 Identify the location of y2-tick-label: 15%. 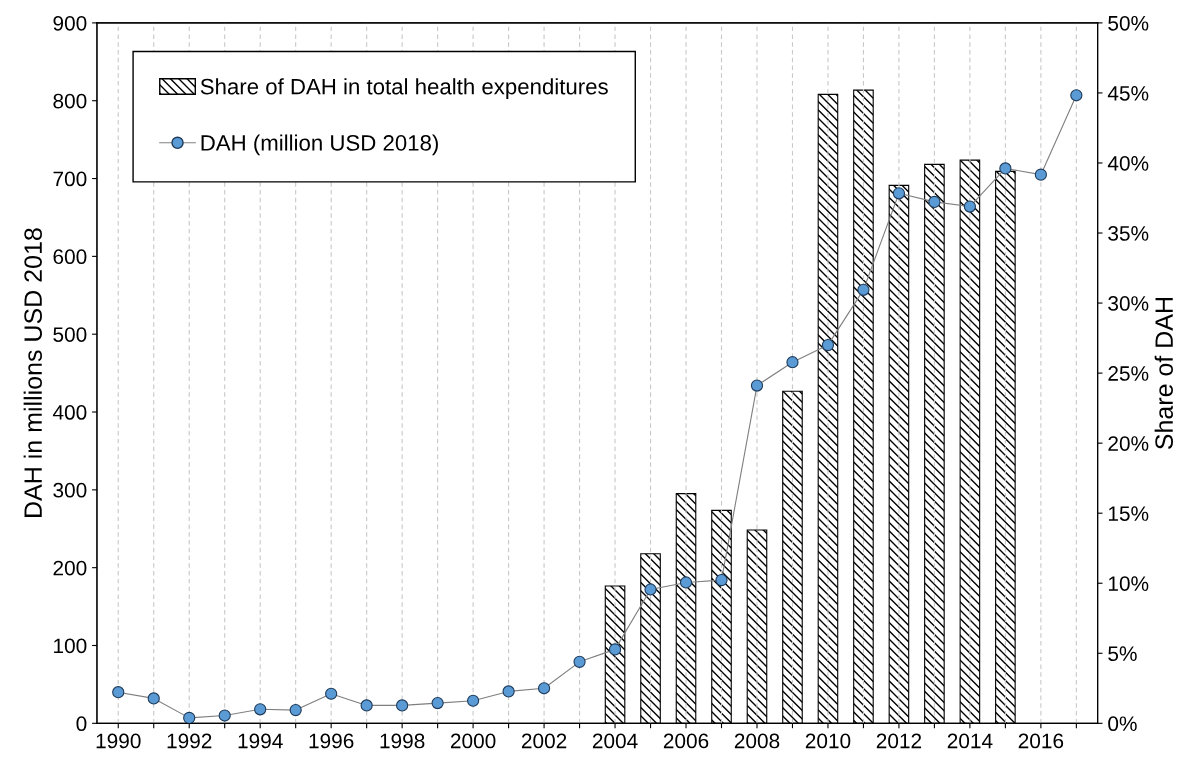
(1128, 513).